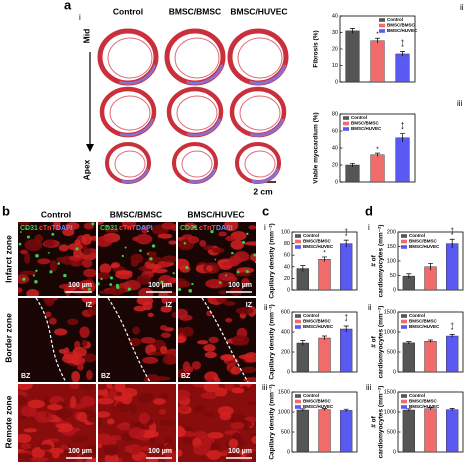 The image size is (474, 466). Describe the element at coordinates (318, 406) in the screenshot. I see `legend-label: BMSC/HUVEC` at that location.